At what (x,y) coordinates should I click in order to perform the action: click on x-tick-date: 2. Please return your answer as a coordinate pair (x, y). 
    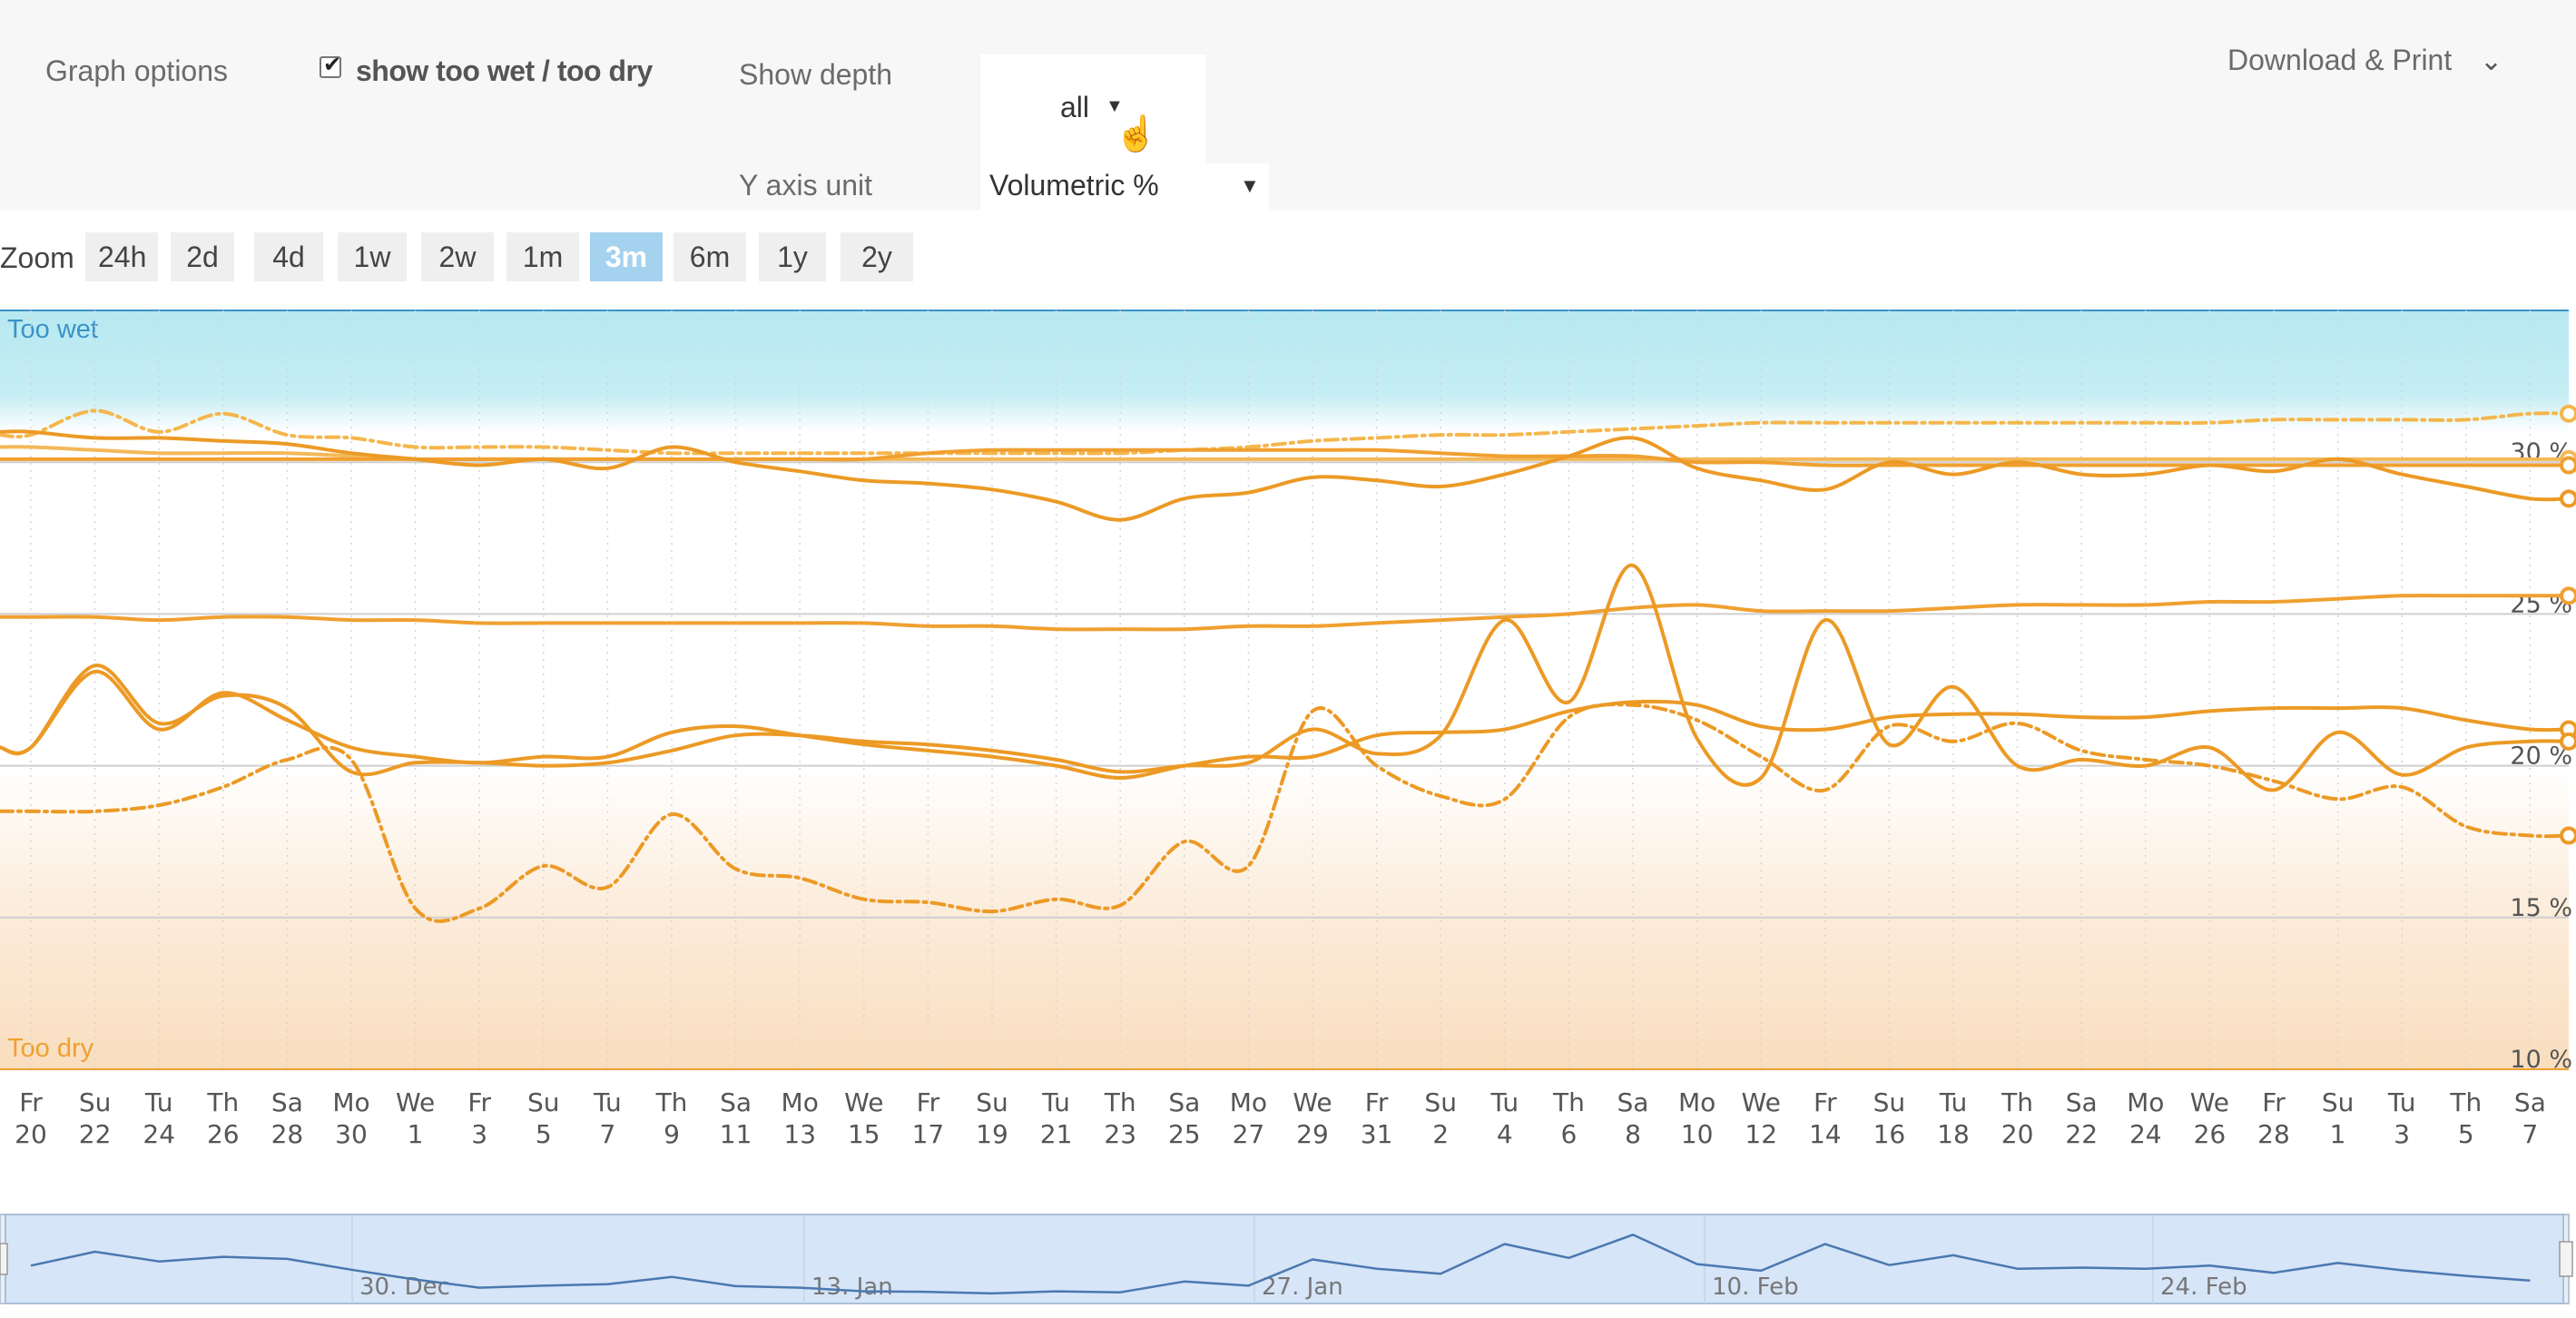
    Looking at the image, I should click on (1440, 1134).